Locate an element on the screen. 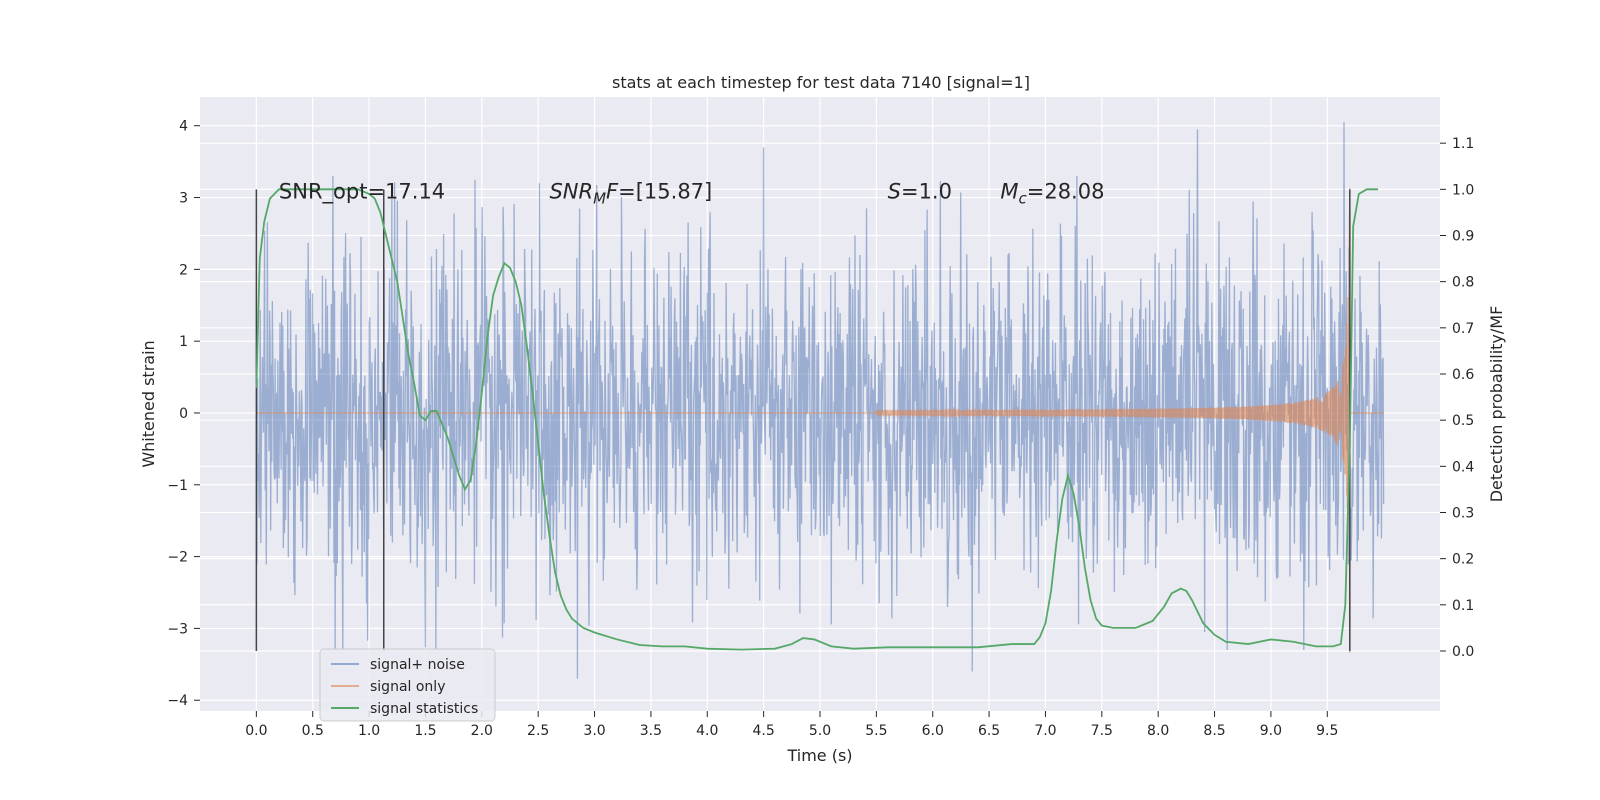 This screenshot has width=1600, height=800. x-tick-label-9: 4.5 is located at coordinates (764, 731).